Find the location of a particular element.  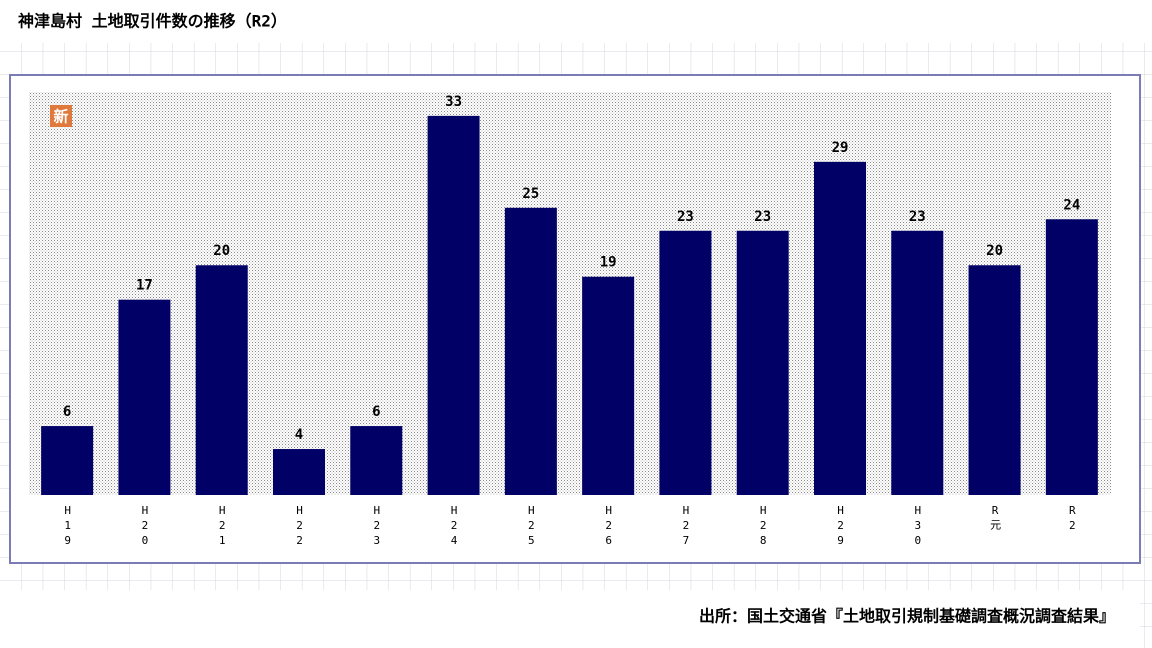

x-tick-label: H27 is located at coordinates (685, 526).